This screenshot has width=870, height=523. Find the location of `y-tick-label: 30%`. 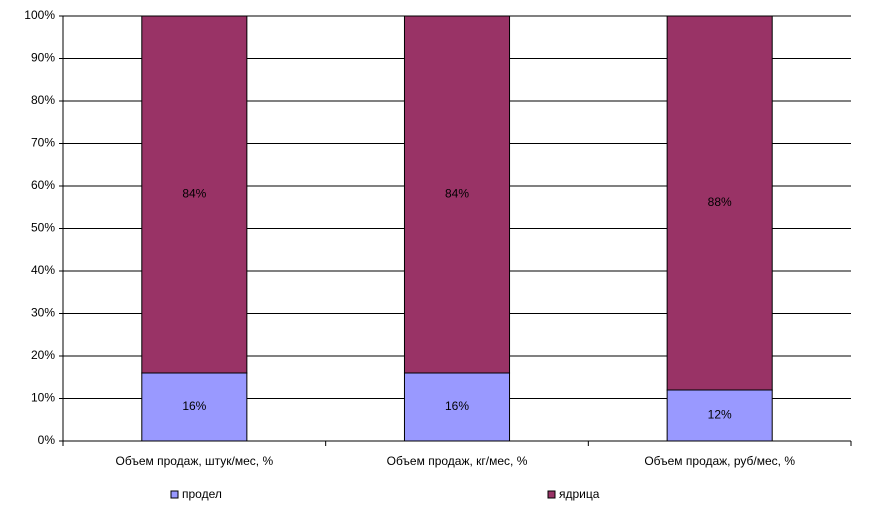

y-tick-label: 30% is located at coordinates (43, 313).